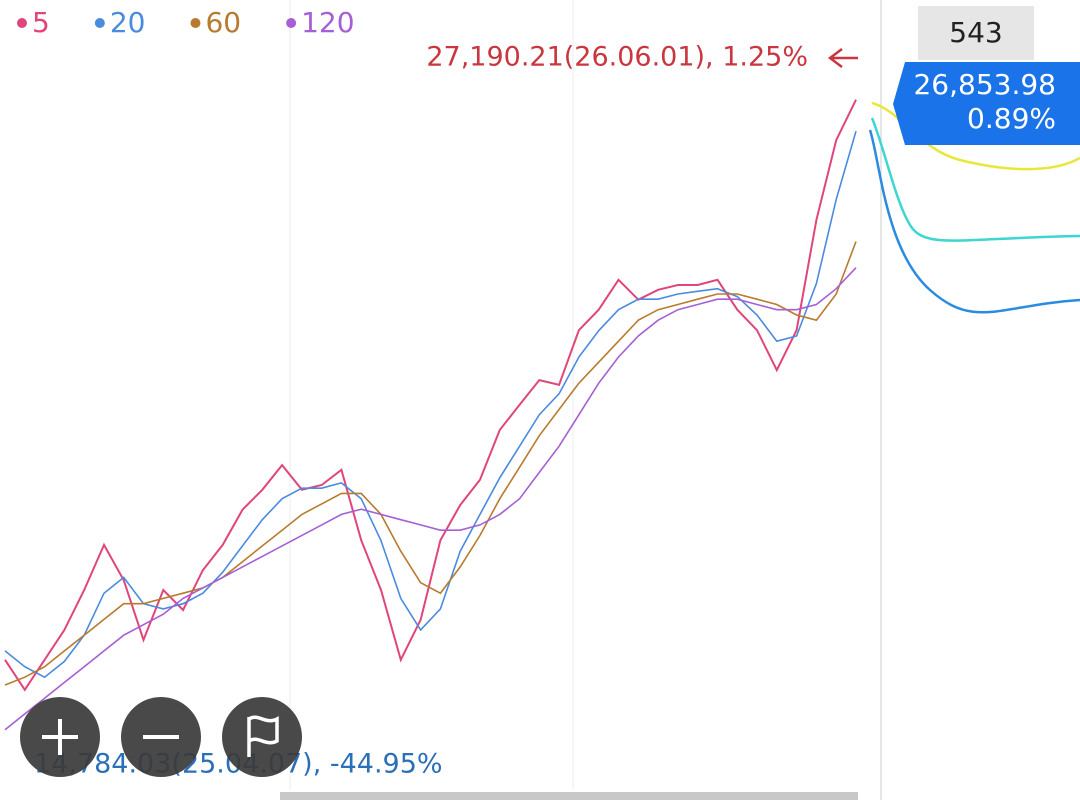  I want to click on legend-label: 60, so click(223, 22).